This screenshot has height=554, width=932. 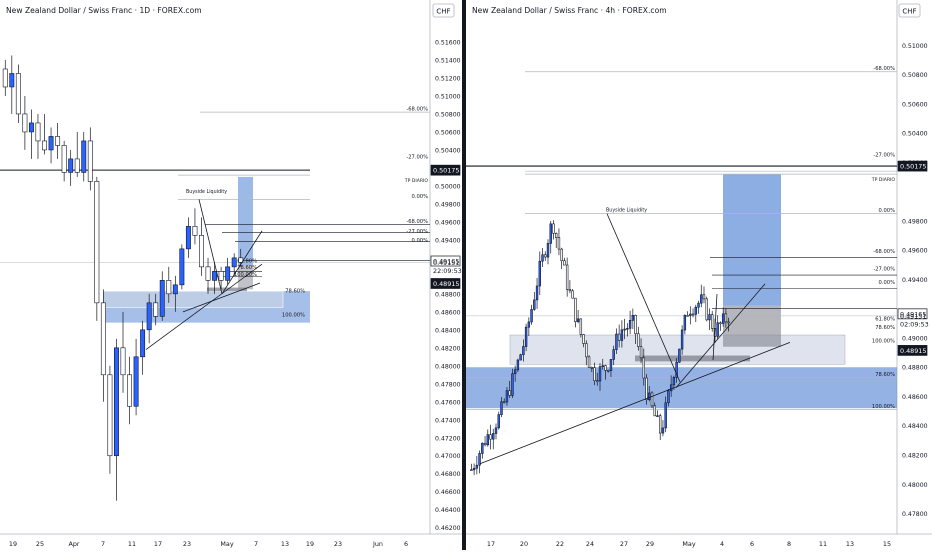 I want to click on right-currency-button, so click(x=909, y=10).